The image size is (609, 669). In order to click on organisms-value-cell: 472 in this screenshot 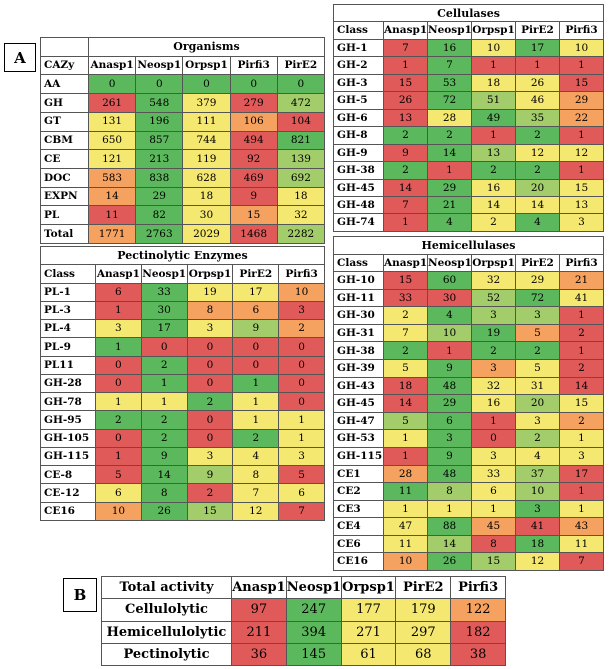, I will do `click(301, 103)`.